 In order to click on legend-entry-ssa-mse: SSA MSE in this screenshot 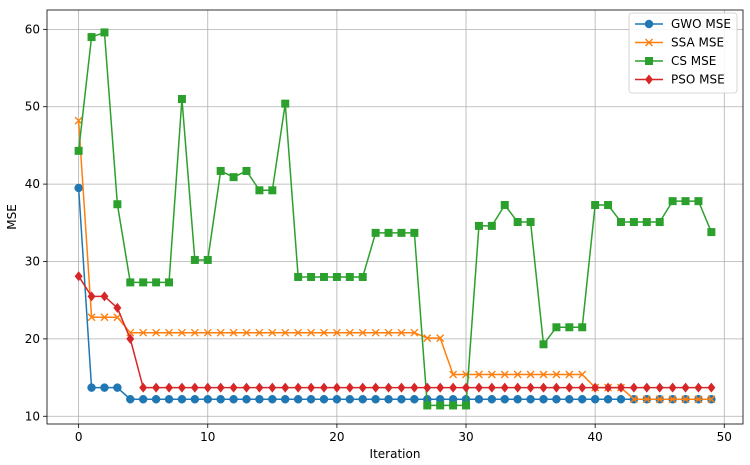, I will do `click(679, 43)`.